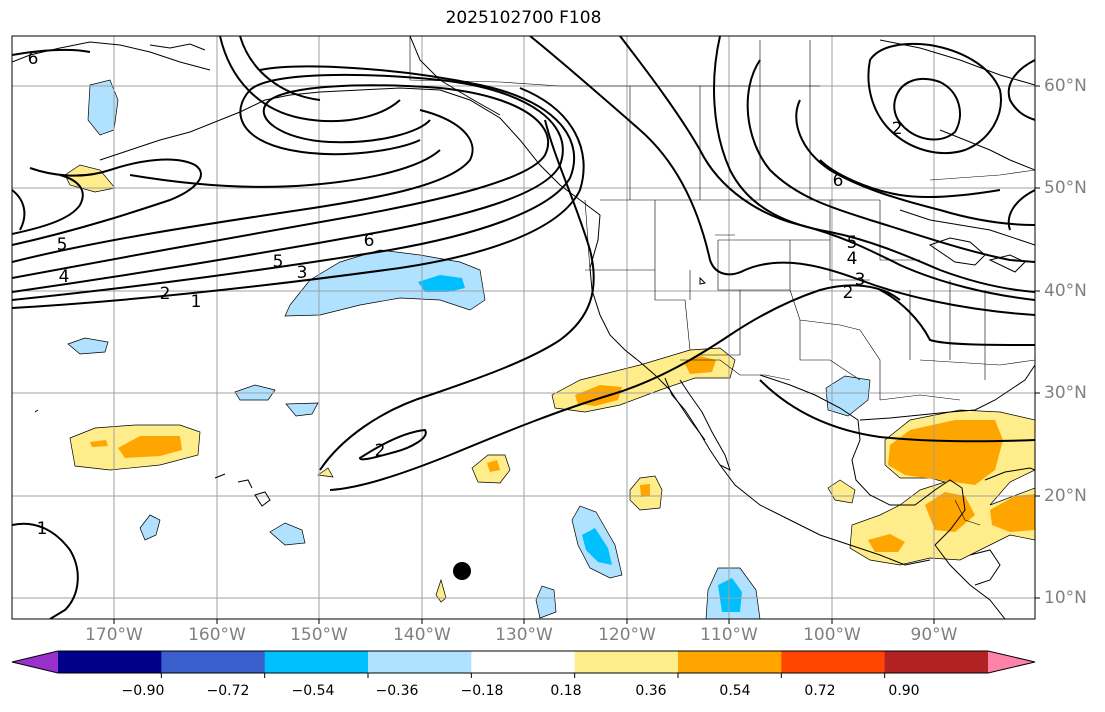  What do you see at coordinates (313, 691) in the screenshot?
I see `colorbar-tick-label: −0.54` at bounding box center [313, 691].